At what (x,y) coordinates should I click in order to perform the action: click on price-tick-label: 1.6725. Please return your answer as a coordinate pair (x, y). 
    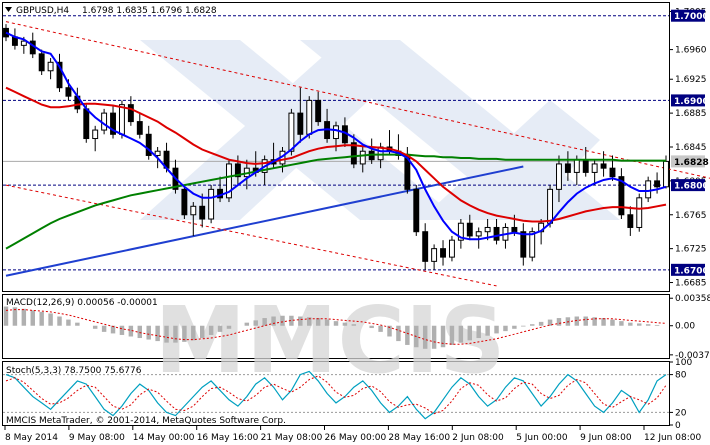
    Looking at the image, I should click on (691, 250).